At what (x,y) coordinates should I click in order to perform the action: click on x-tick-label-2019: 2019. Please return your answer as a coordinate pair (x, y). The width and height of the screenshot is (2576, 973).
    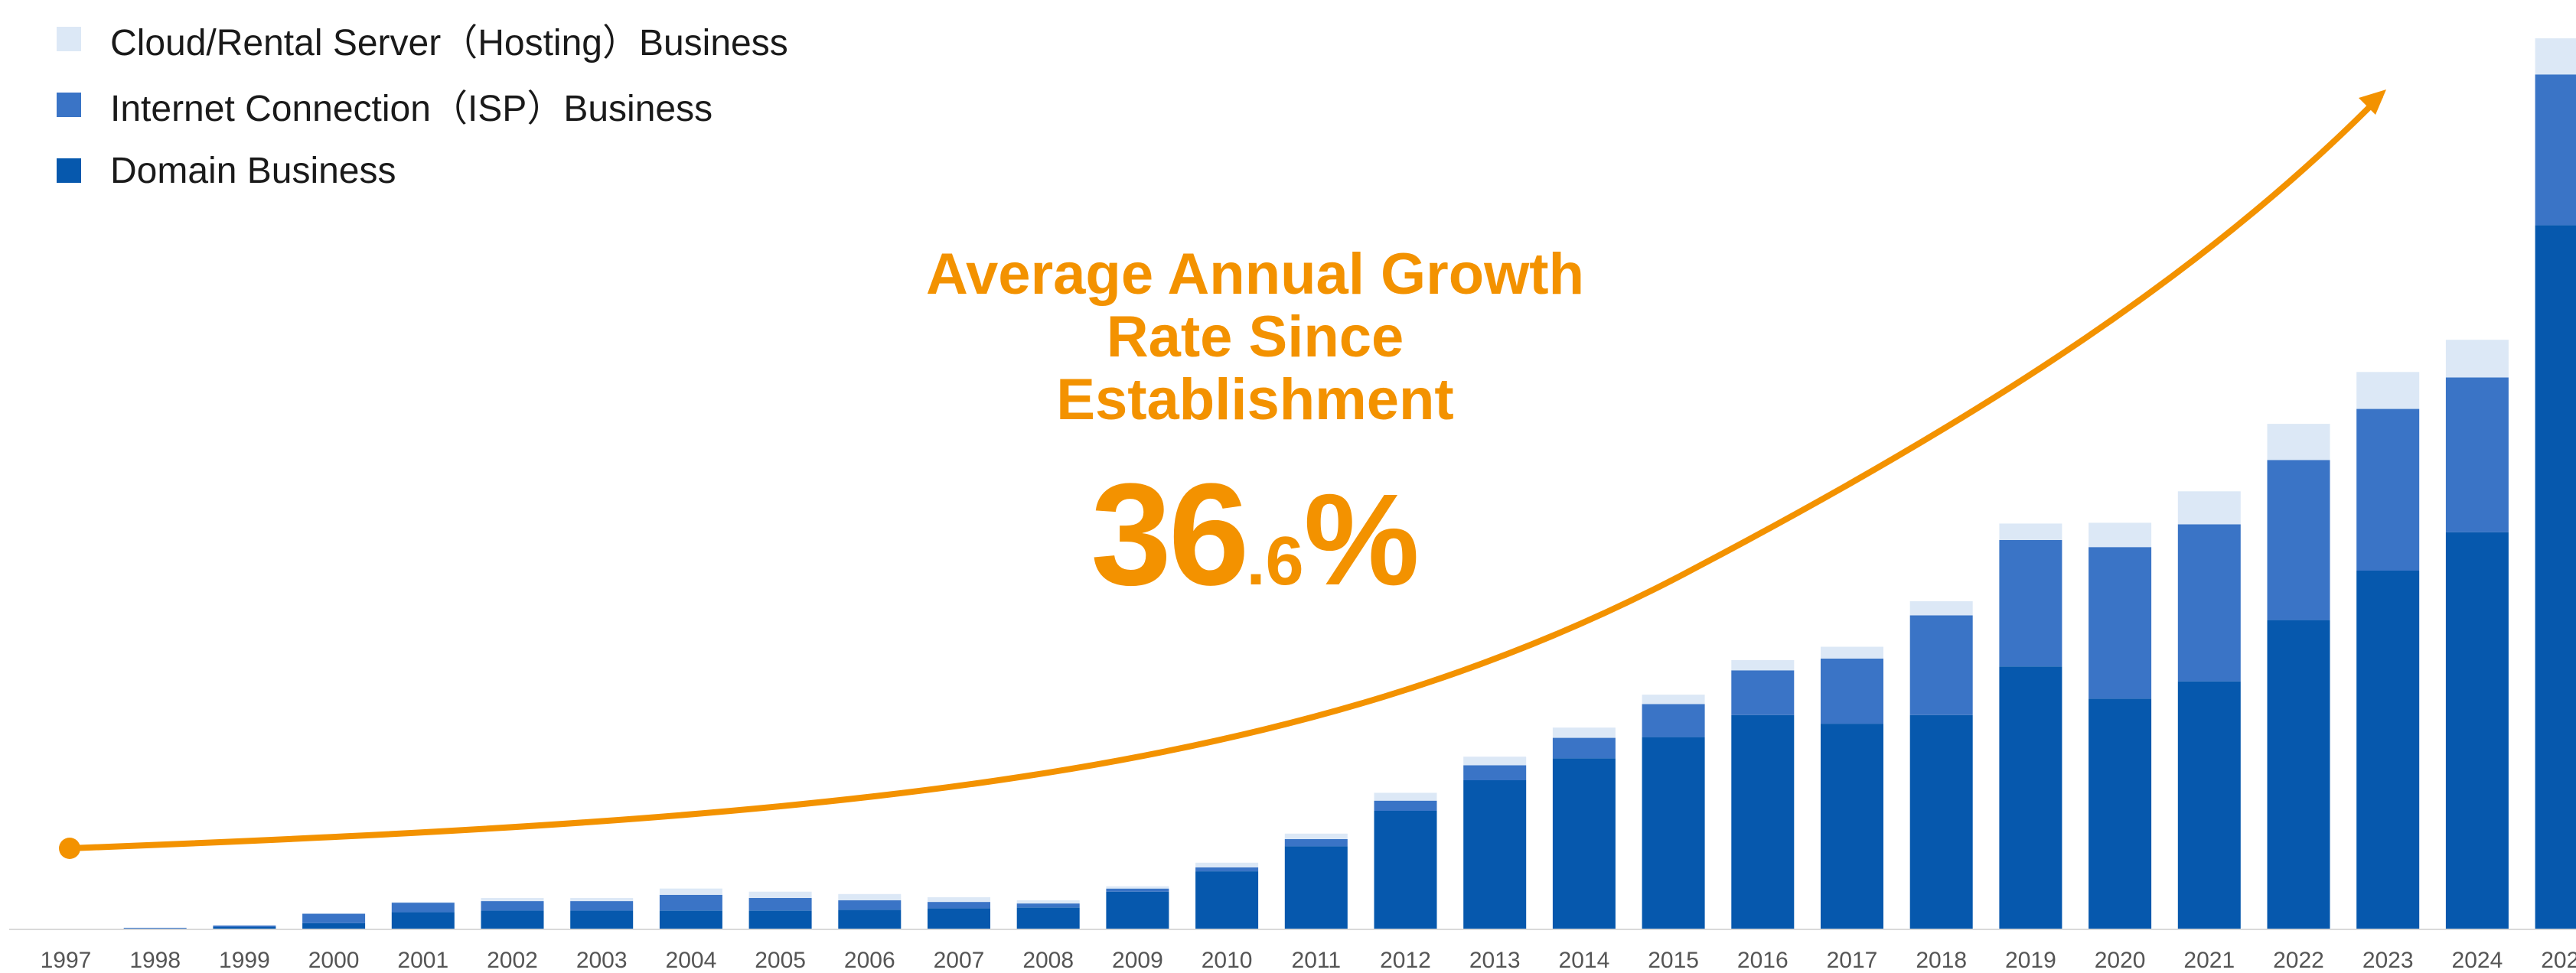
    Looking at the image, I should click on (2030, 961).